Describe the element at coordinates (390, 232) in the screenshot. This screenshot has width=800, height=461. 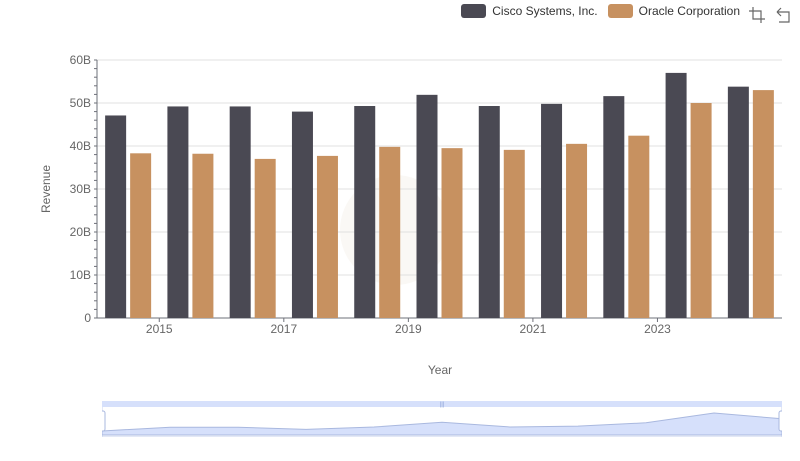
I see `bar-oracle-2018` at that location.